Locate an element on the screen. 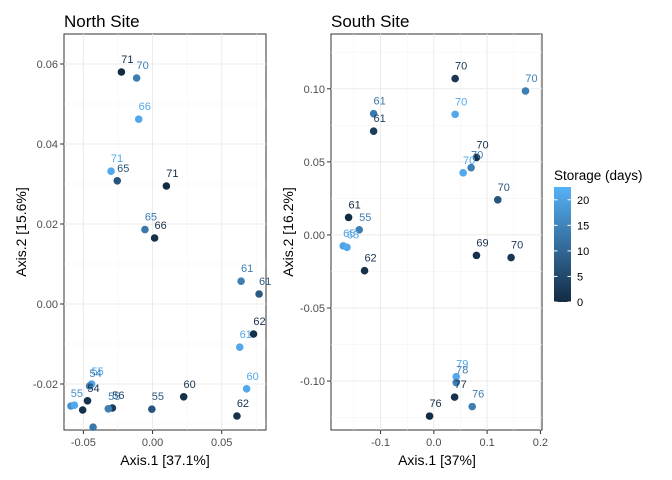  y-tick-label: 0.02 is located at coordinates (47, 225).